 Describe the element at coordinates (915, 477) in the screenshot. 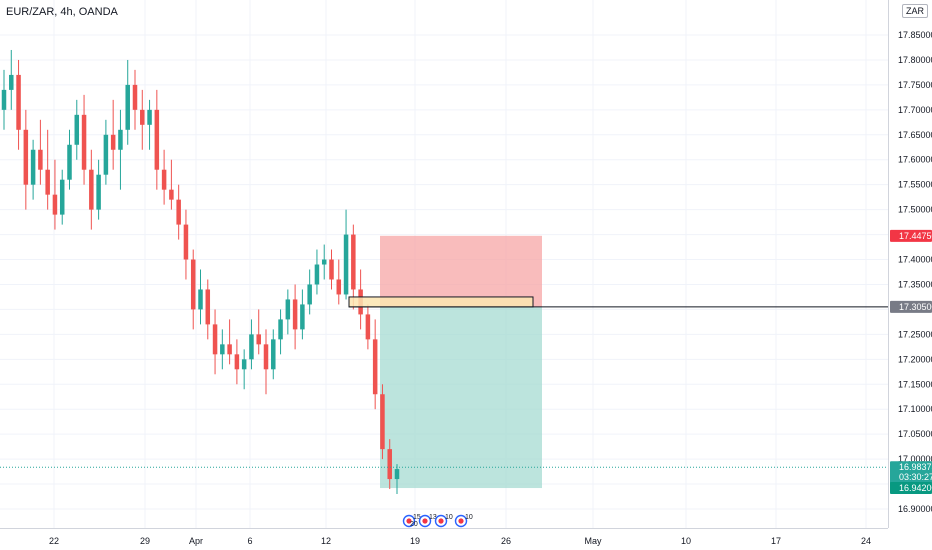

I see `countdown-label: 03:30:27` at that location.